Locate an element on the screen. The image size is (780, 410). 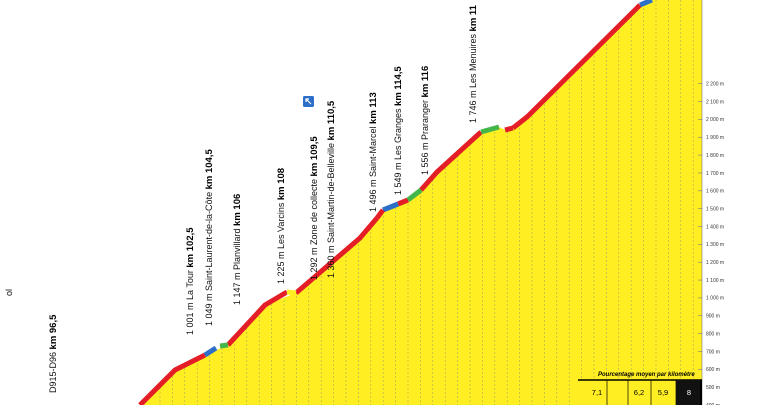
altitude-tick-label: 1 900 m is located at coordinates (715, 138).